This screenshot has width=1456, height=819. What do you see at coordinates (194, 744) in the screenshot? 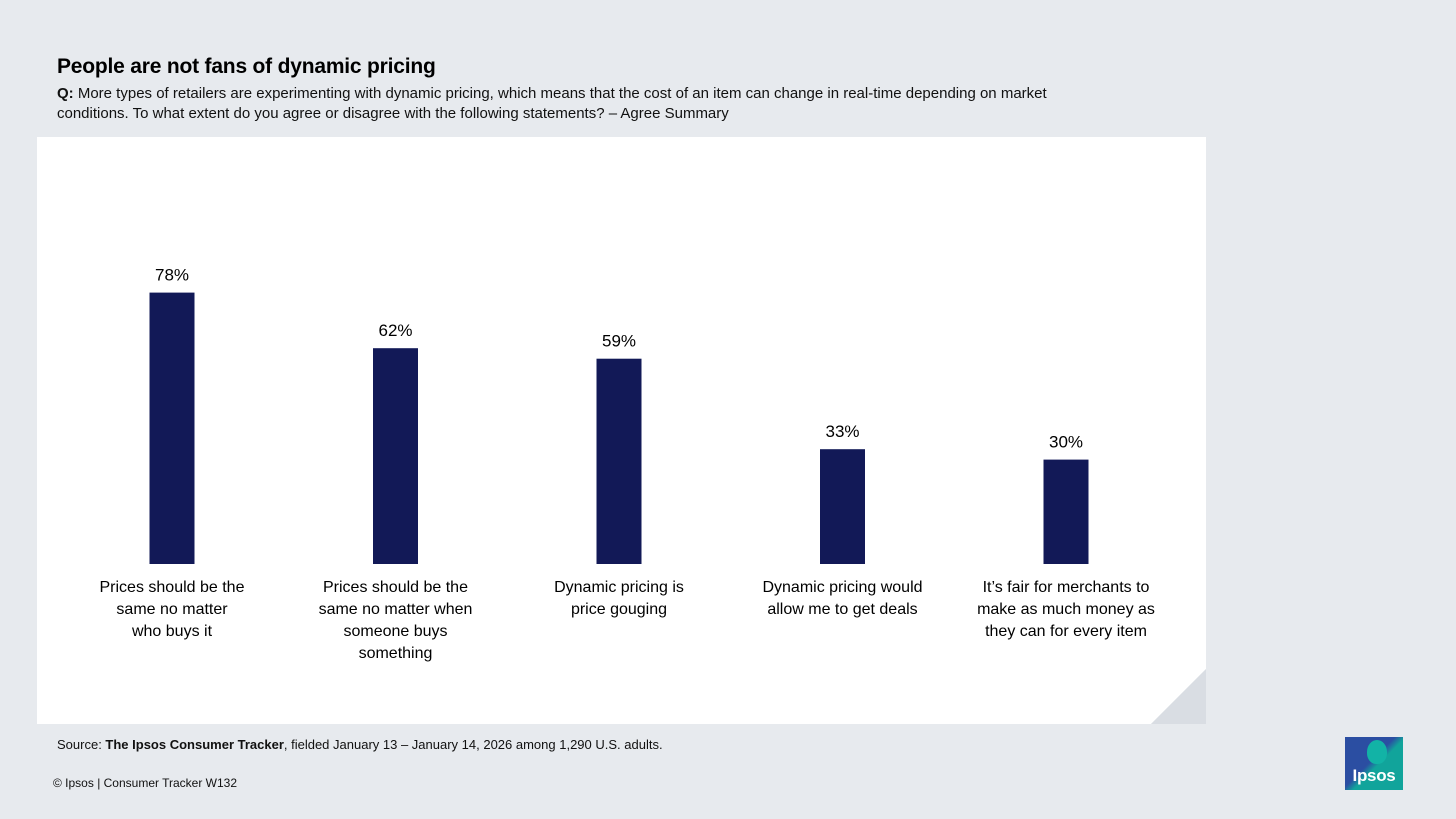
I see `source-name: The Ipsos Consumer Tracker` at bounding box center [194, 744].